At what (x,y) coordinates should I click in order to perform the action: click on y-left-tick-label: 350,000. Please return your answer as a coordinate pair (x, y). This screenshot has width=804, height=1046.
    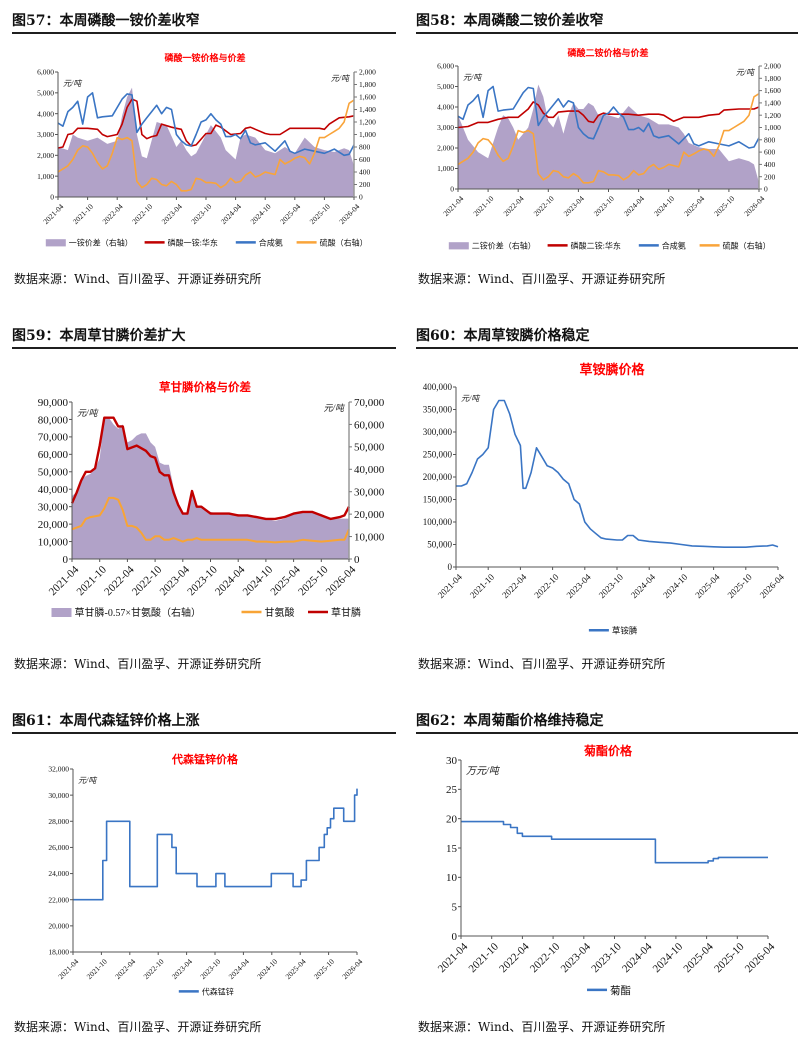
    Looking at the image, I should click on (438, 410).